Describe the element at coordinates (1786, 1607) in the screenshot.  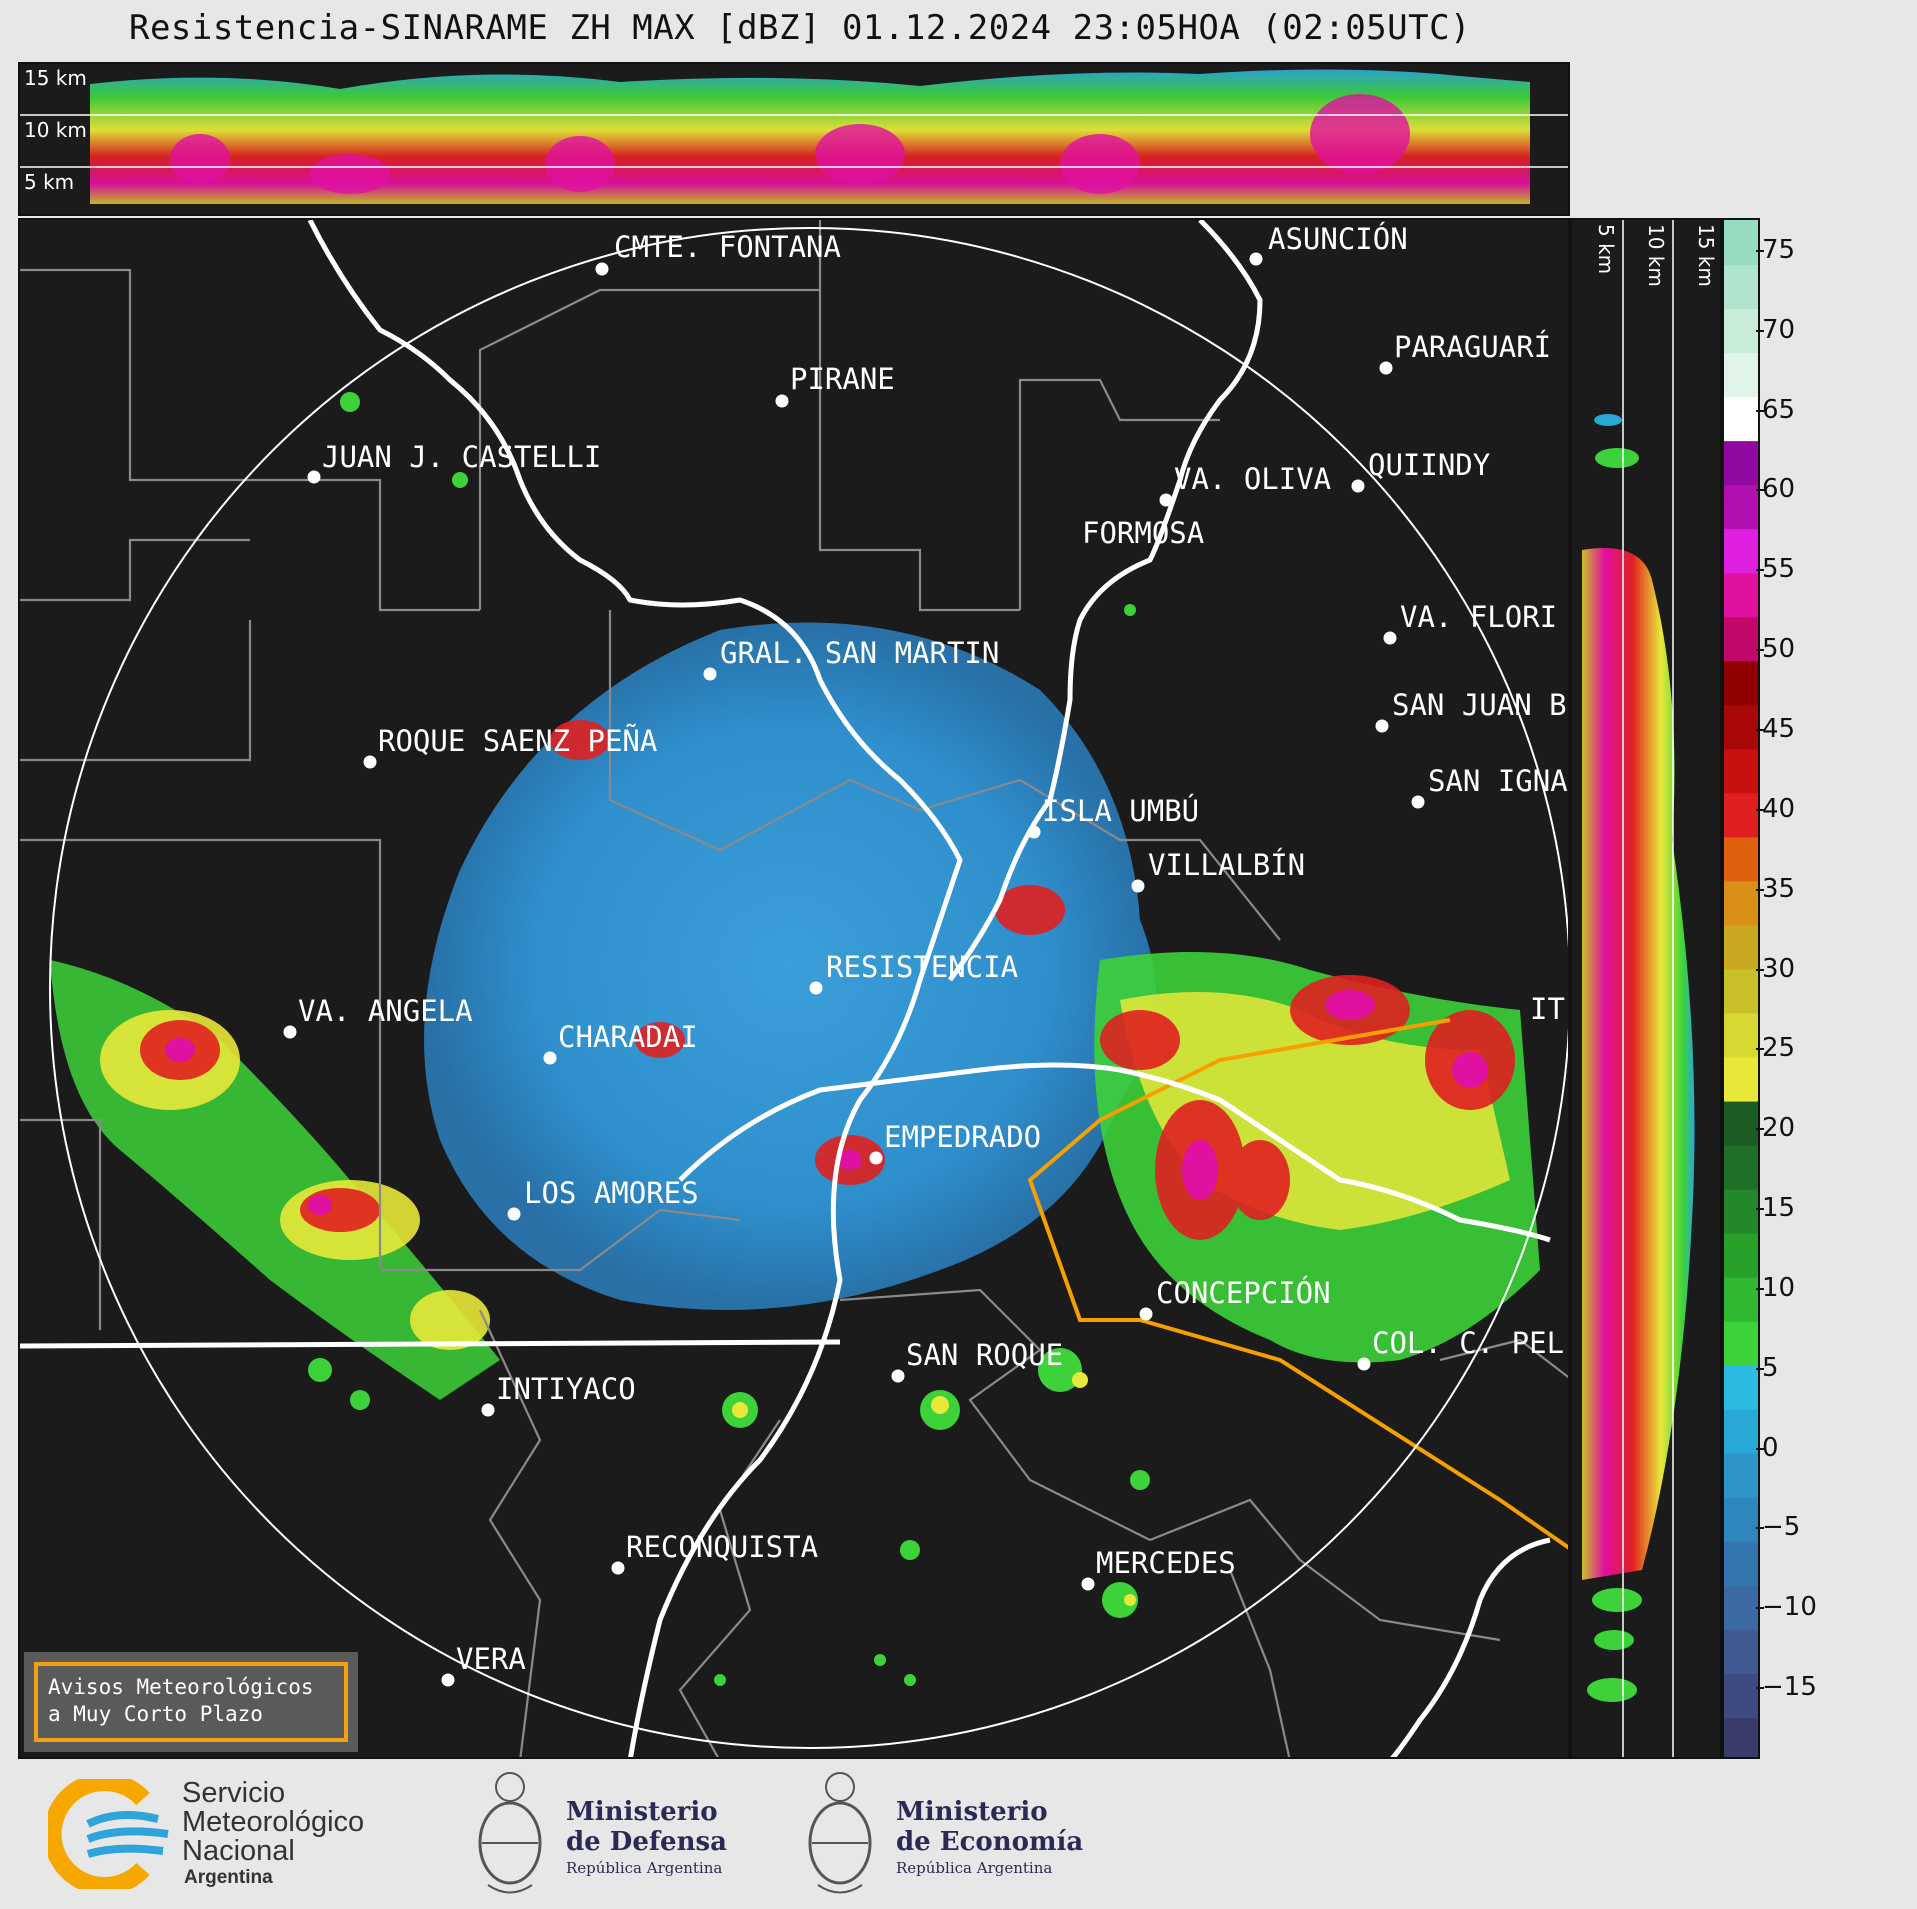
I see `colorbar-tick-label: −10` at that location.